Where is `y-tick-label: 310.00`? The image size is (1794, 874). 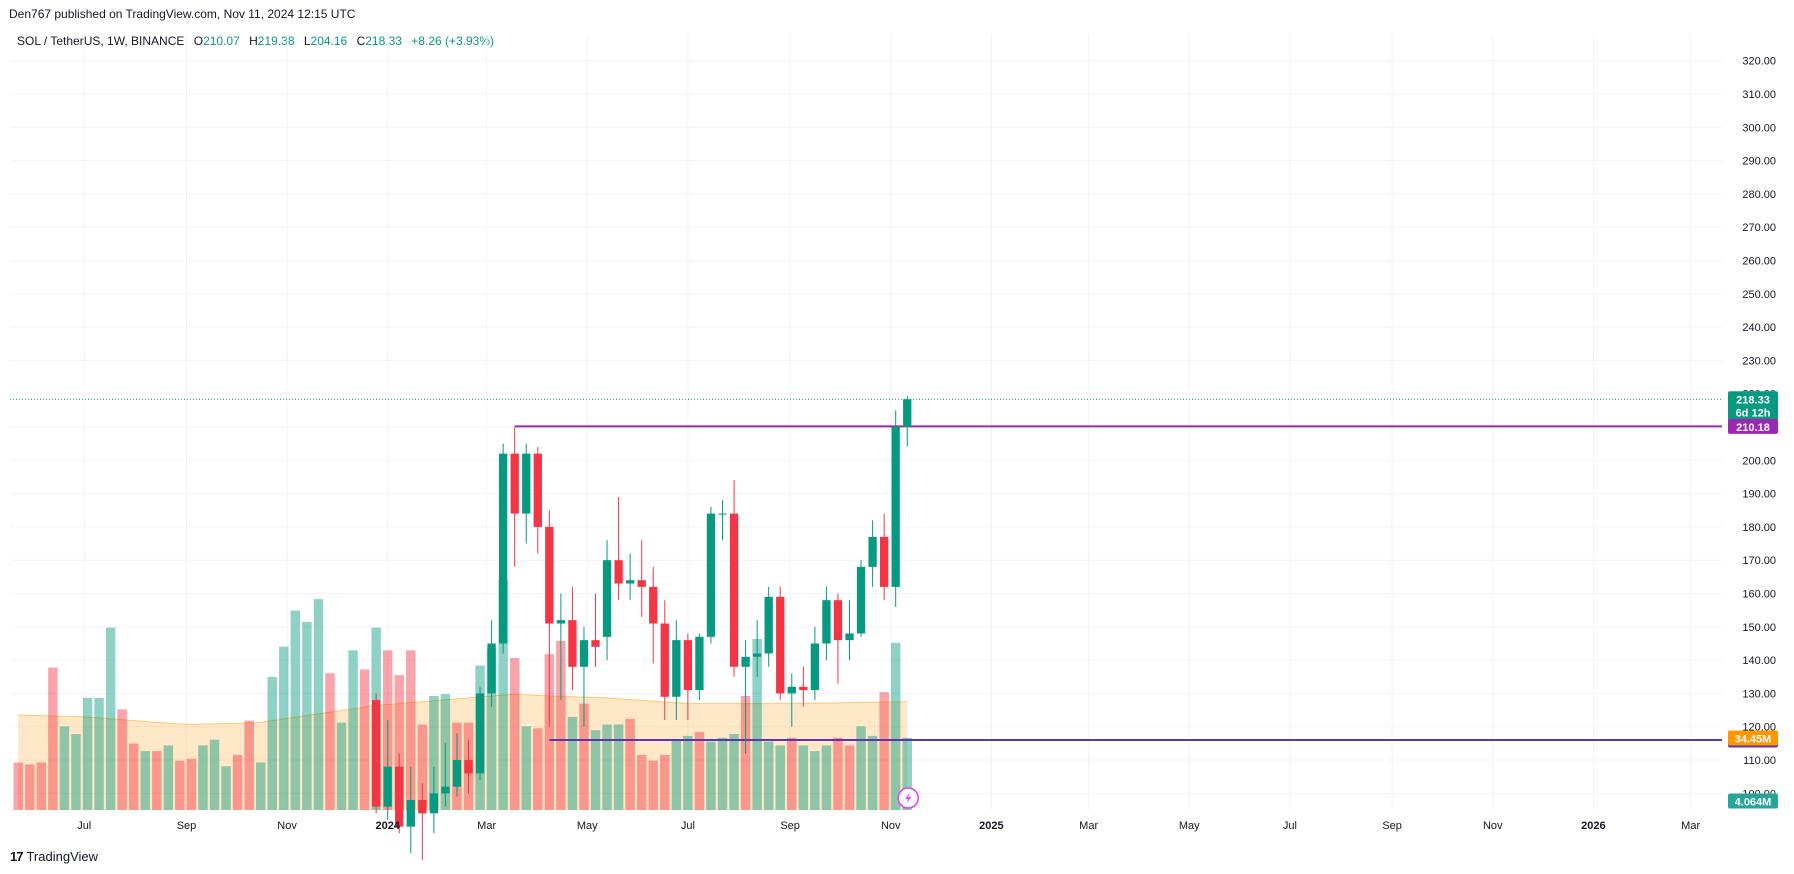 y-tick-label: 310.00 is located at coordinates (1759, 95).